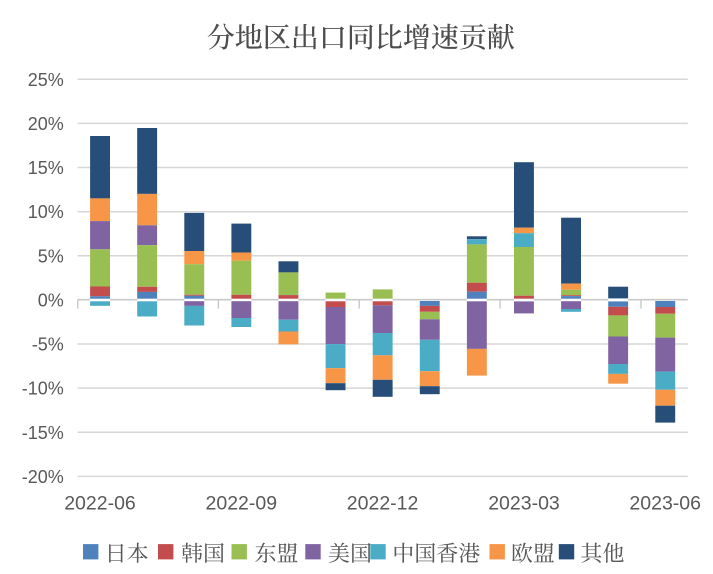 This screenshot has width=713, height=574. Describe the element at coordinates (43, 433) in the screenshot. I see `svg-text: -15%` at that location.